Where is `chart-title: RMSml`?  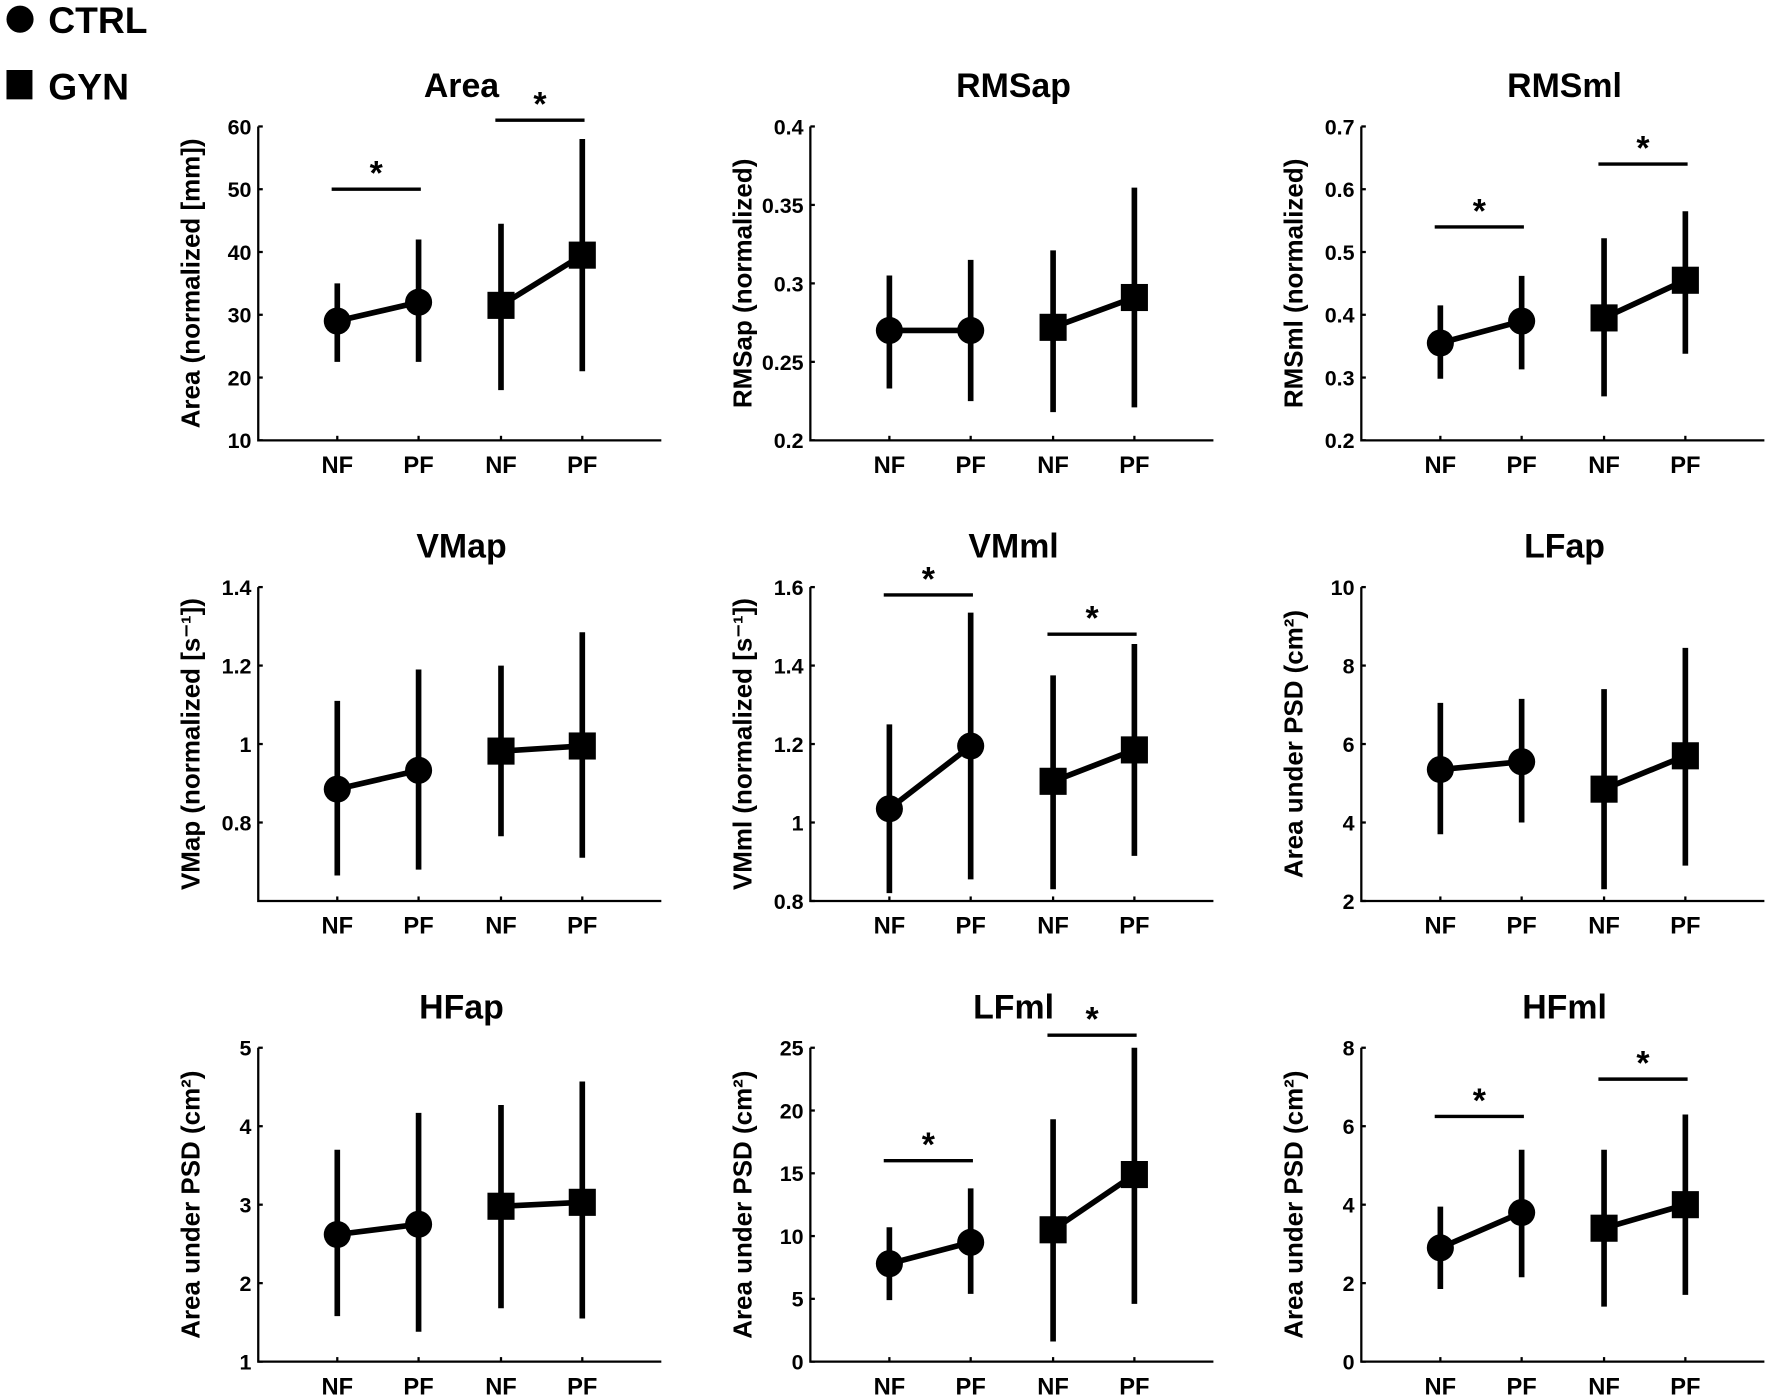 chart-title: RMSml is located at coordinates (1564, 86).